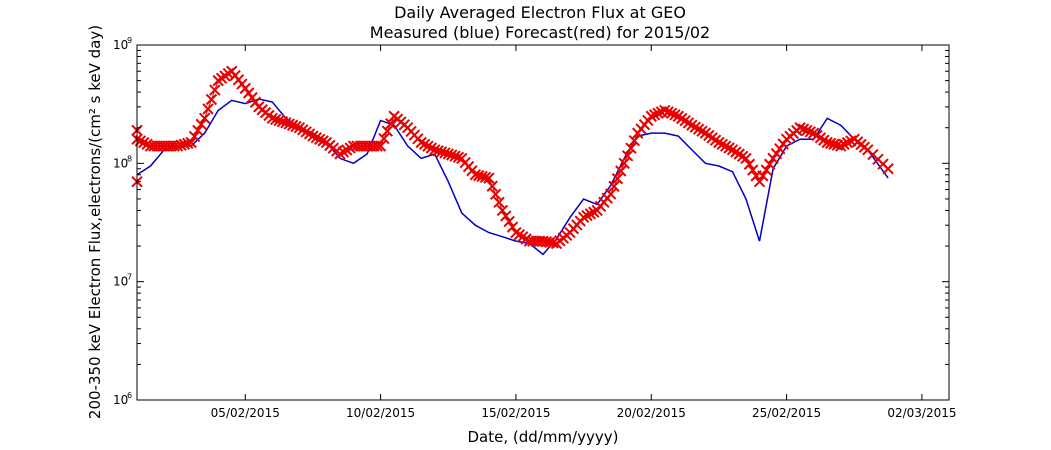  What do you see at coordinates (129, 395) in the screenshot?
I see `y-tick-exponent: 6` at bounding box center [129, 395].